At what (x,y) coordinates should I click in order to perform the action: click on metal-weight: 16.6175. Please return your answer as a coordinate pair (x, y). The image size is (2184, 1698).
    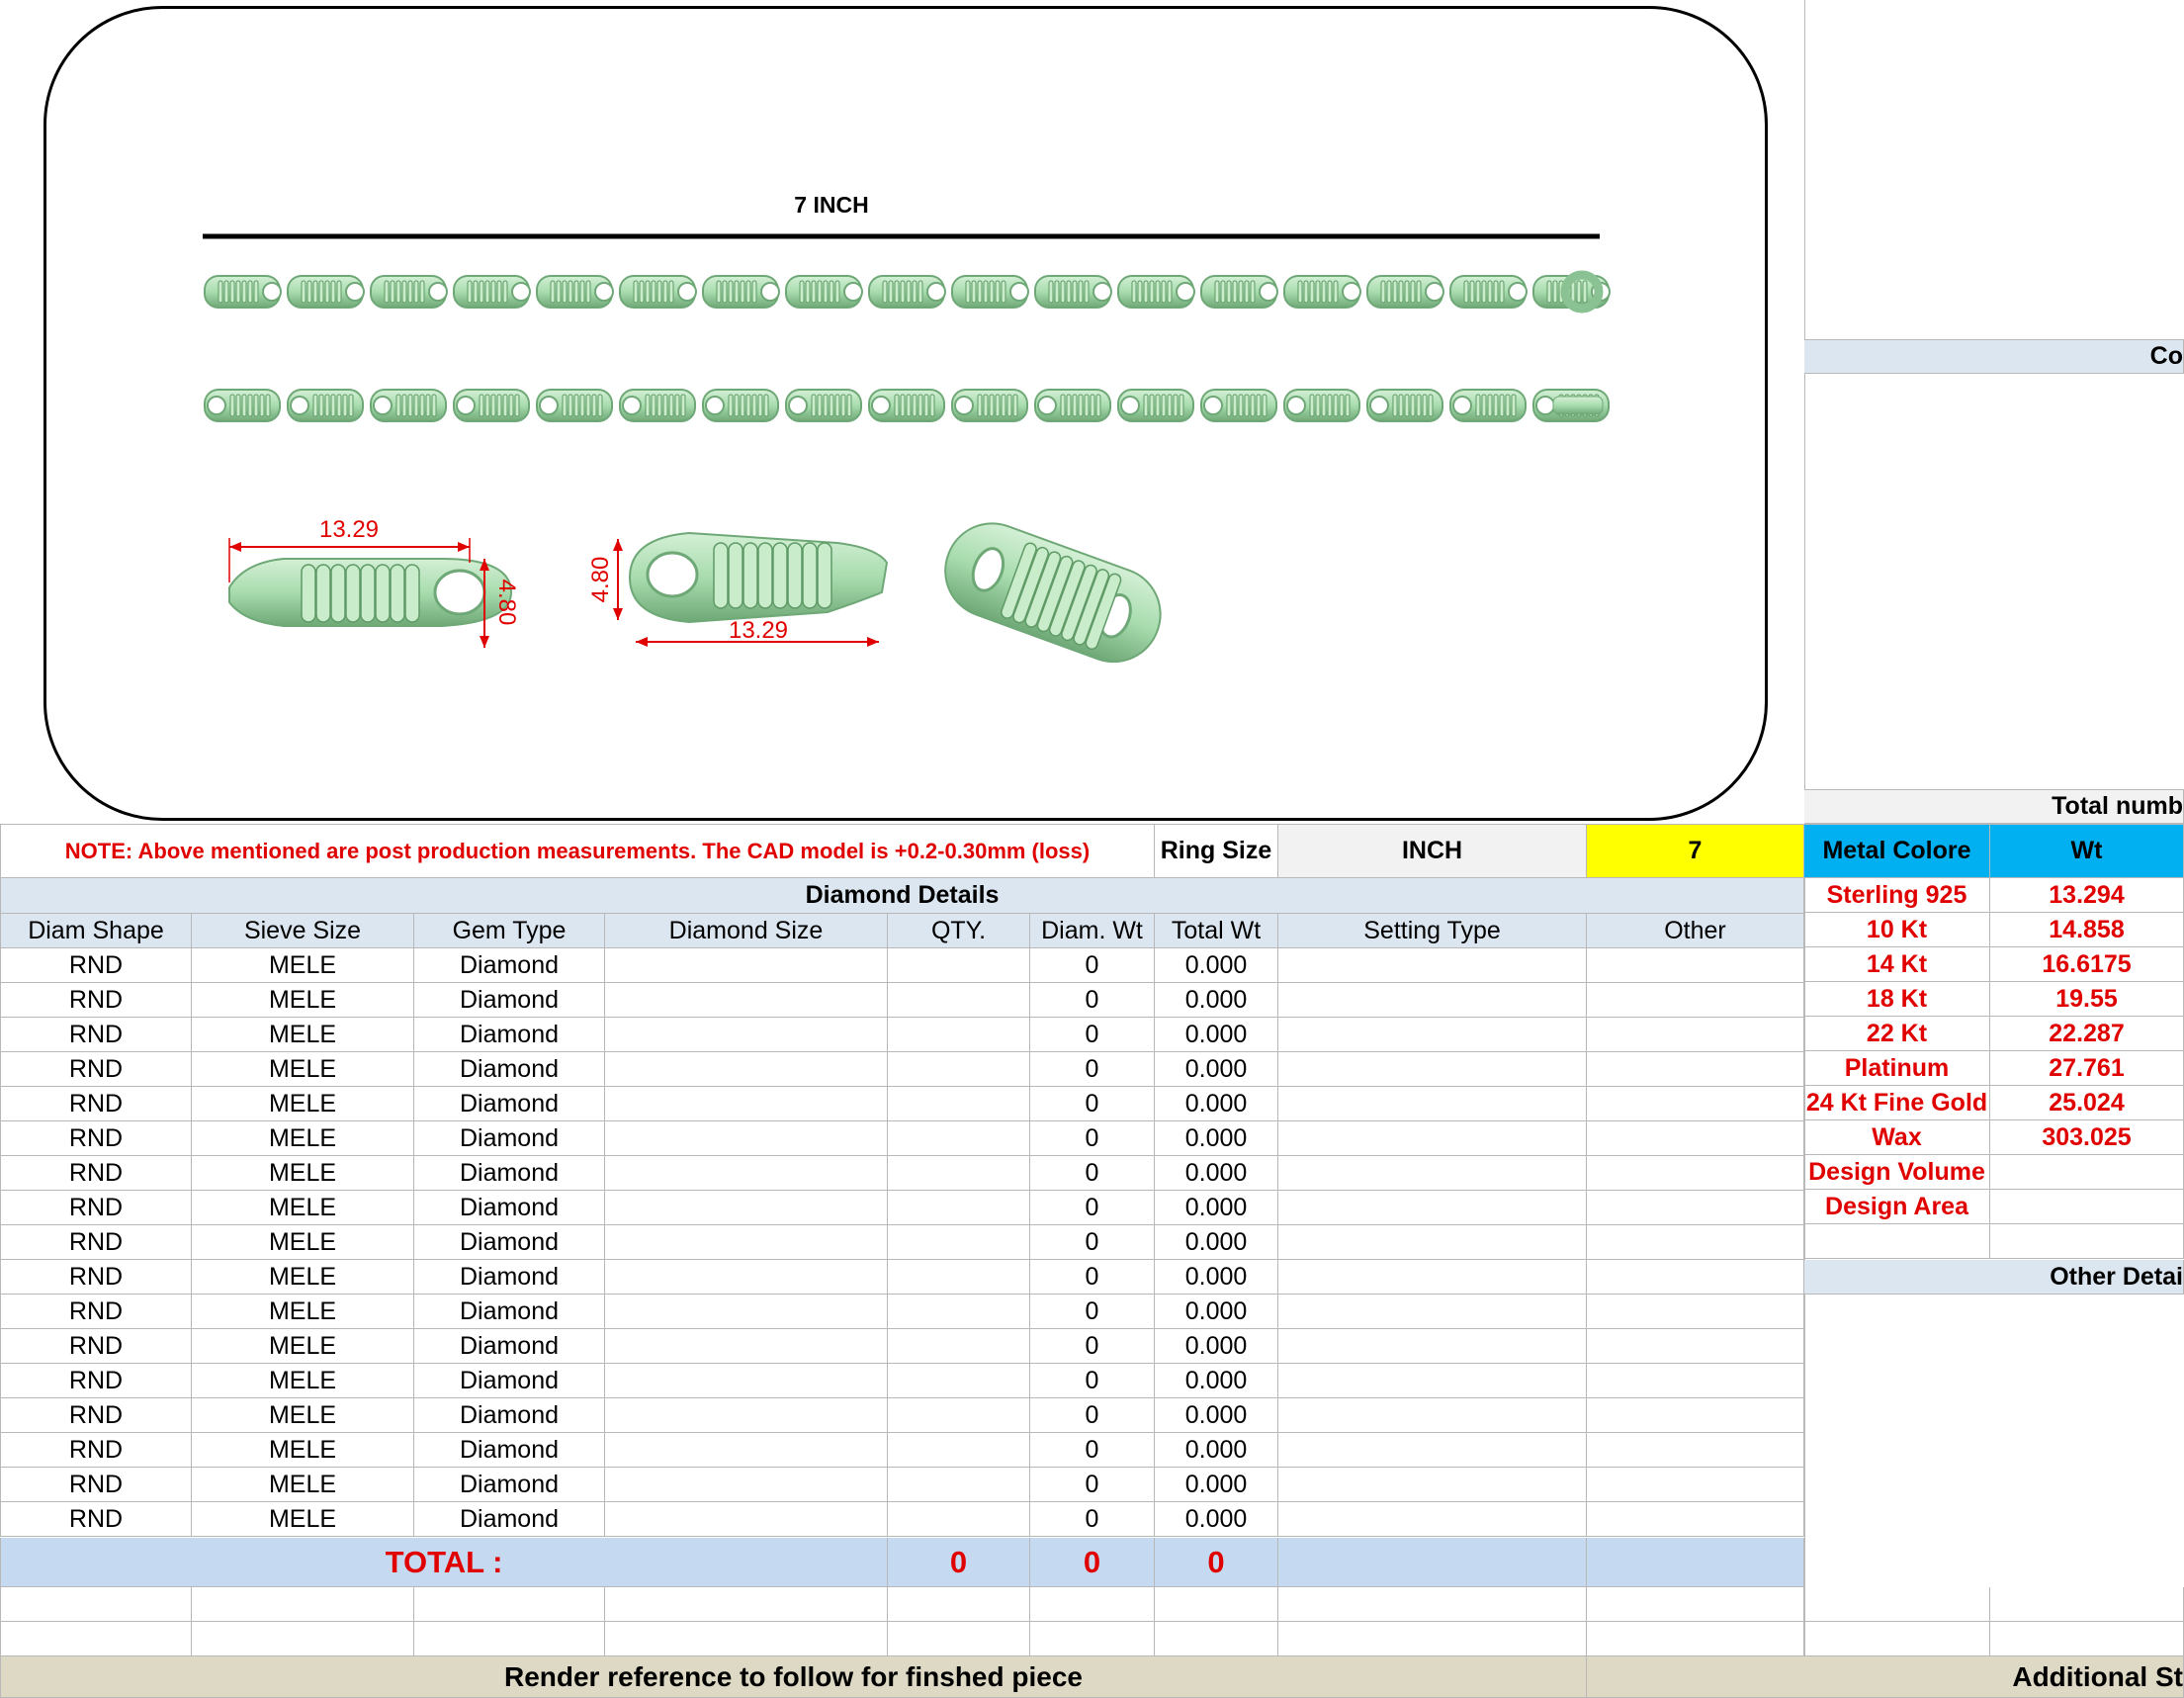
    Looking at the image, I should click on (2087, 965).